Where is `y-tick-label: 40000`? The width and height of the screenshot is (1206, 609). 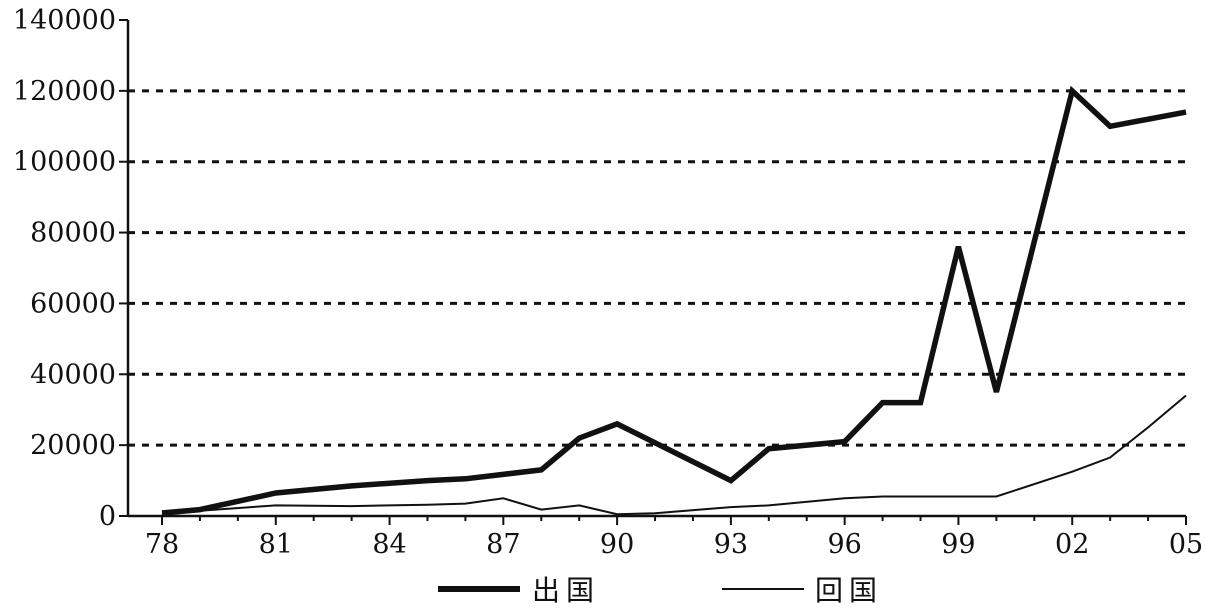 y-tick-label: 40000 is located at coordinates (73, 374).